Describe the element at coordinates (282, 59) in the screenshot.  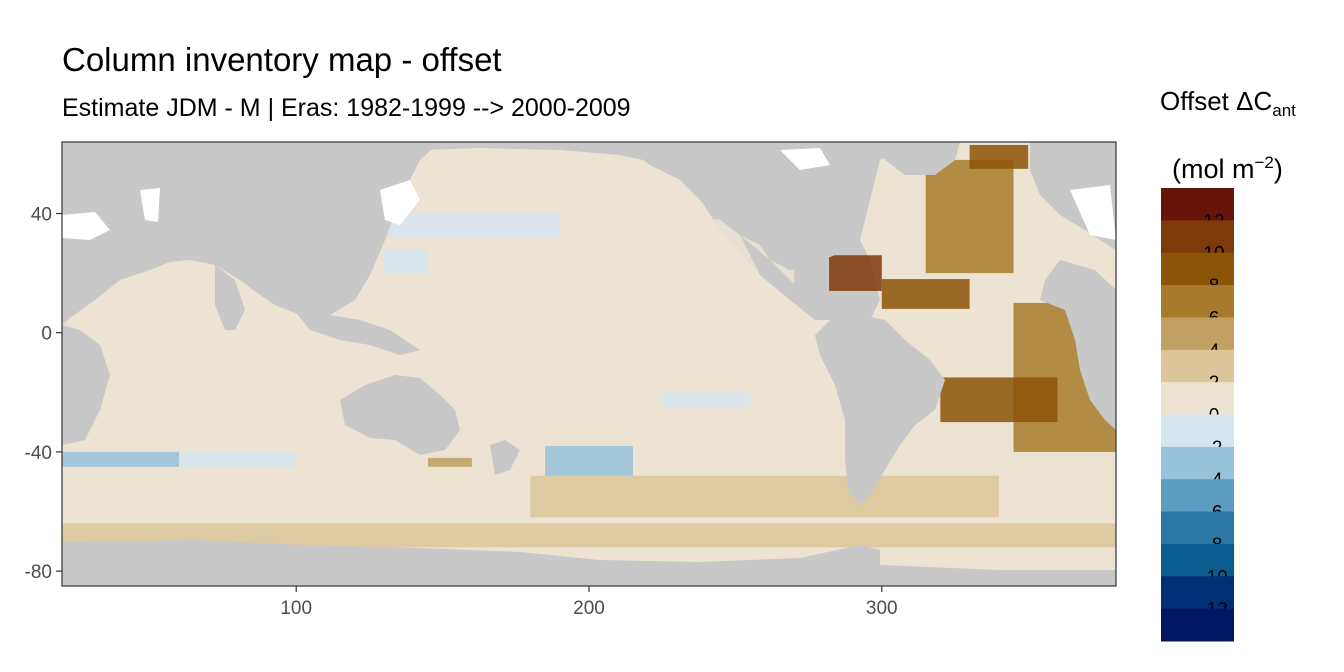
I see `map-title: Column inventory map - offset` at that location.